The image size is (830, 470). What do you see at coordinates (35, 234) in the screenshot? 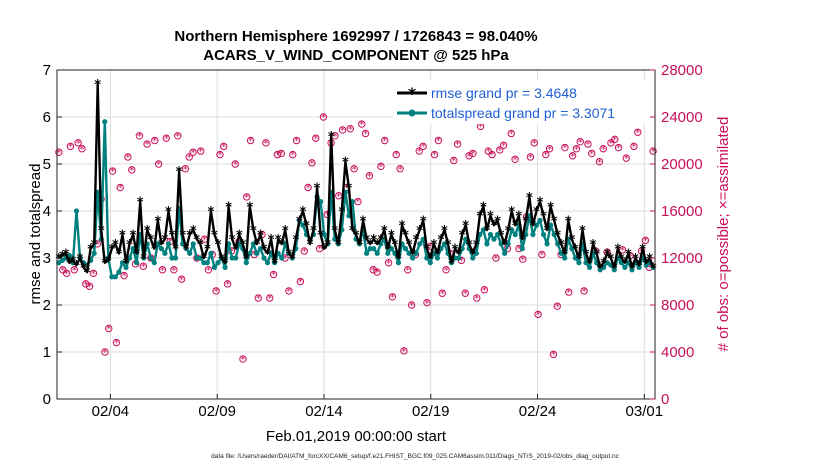
I see `y-axis-label: rmse and totalspread` at bounding box center [35, 234].